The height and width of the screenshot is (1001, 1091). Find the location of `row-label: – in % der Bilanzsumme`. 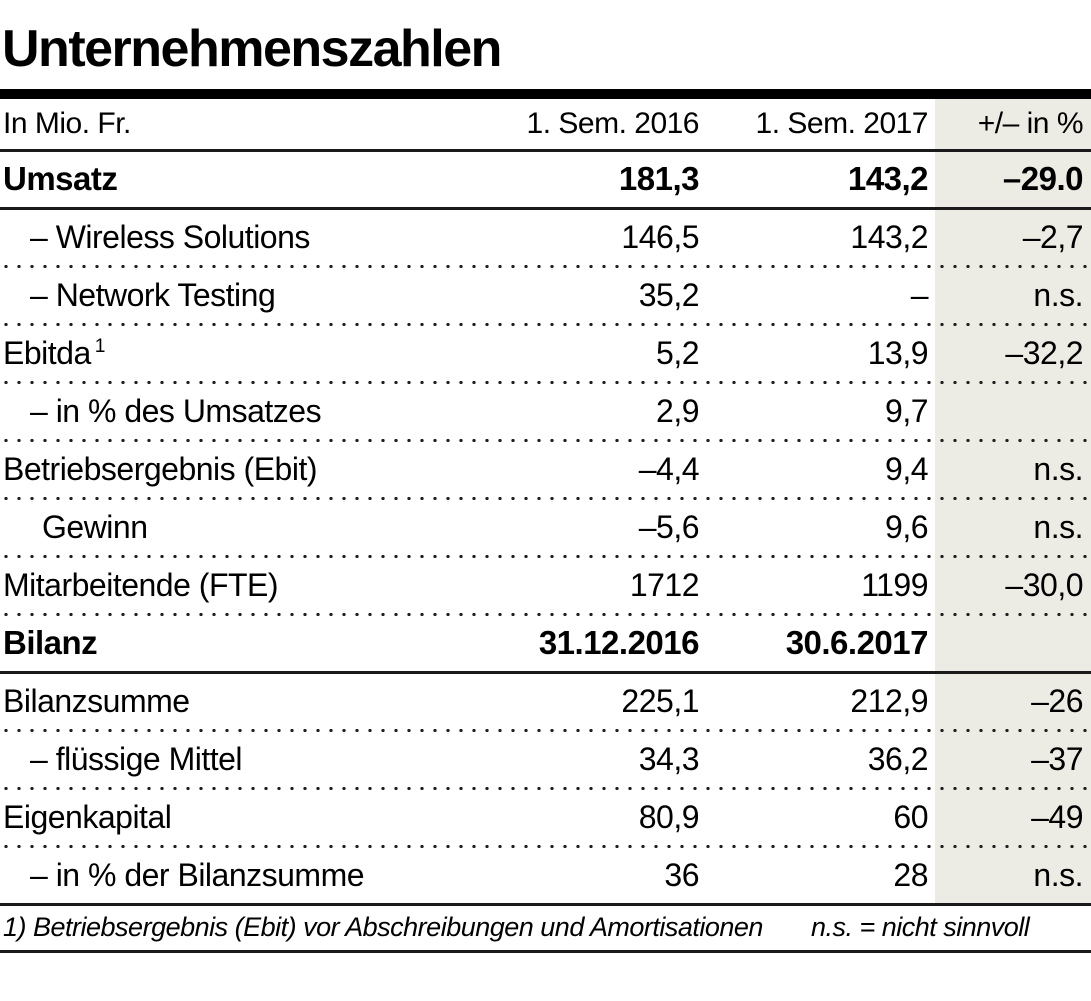

row-label: – in % der Bilanzsumme is located at coordinates (245, 875).